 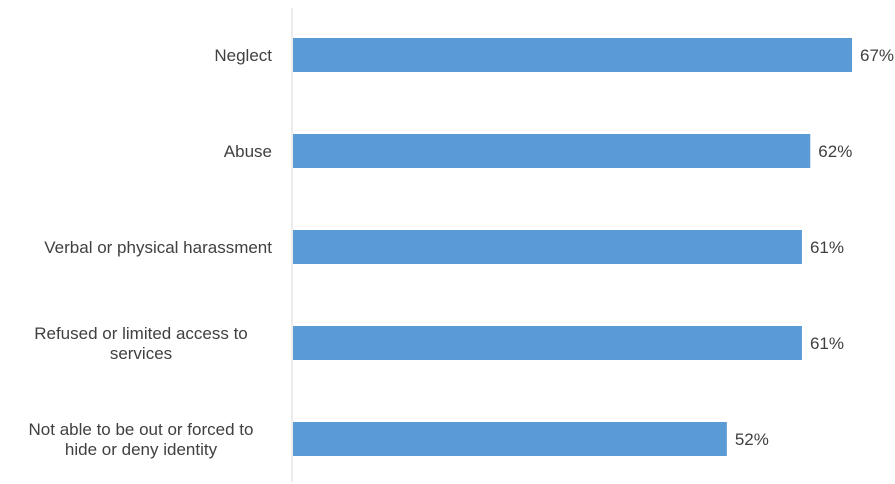 I want to click on data-label: 62%, so click(x=835, y=151).